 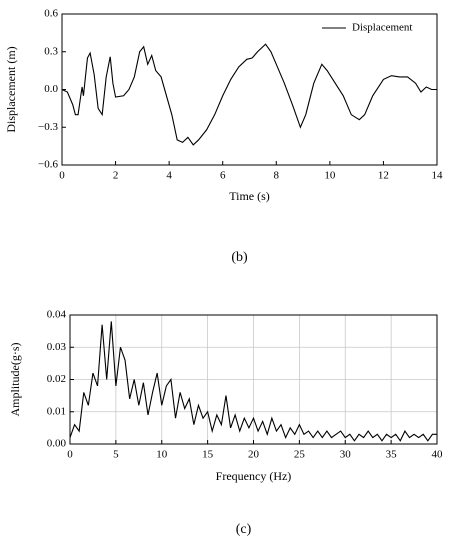 What do you see at coordinates (15, 380) in the screenshot?
I see `y-axis-label: Amplitude(g·s)` at bounding box center [15, 380].